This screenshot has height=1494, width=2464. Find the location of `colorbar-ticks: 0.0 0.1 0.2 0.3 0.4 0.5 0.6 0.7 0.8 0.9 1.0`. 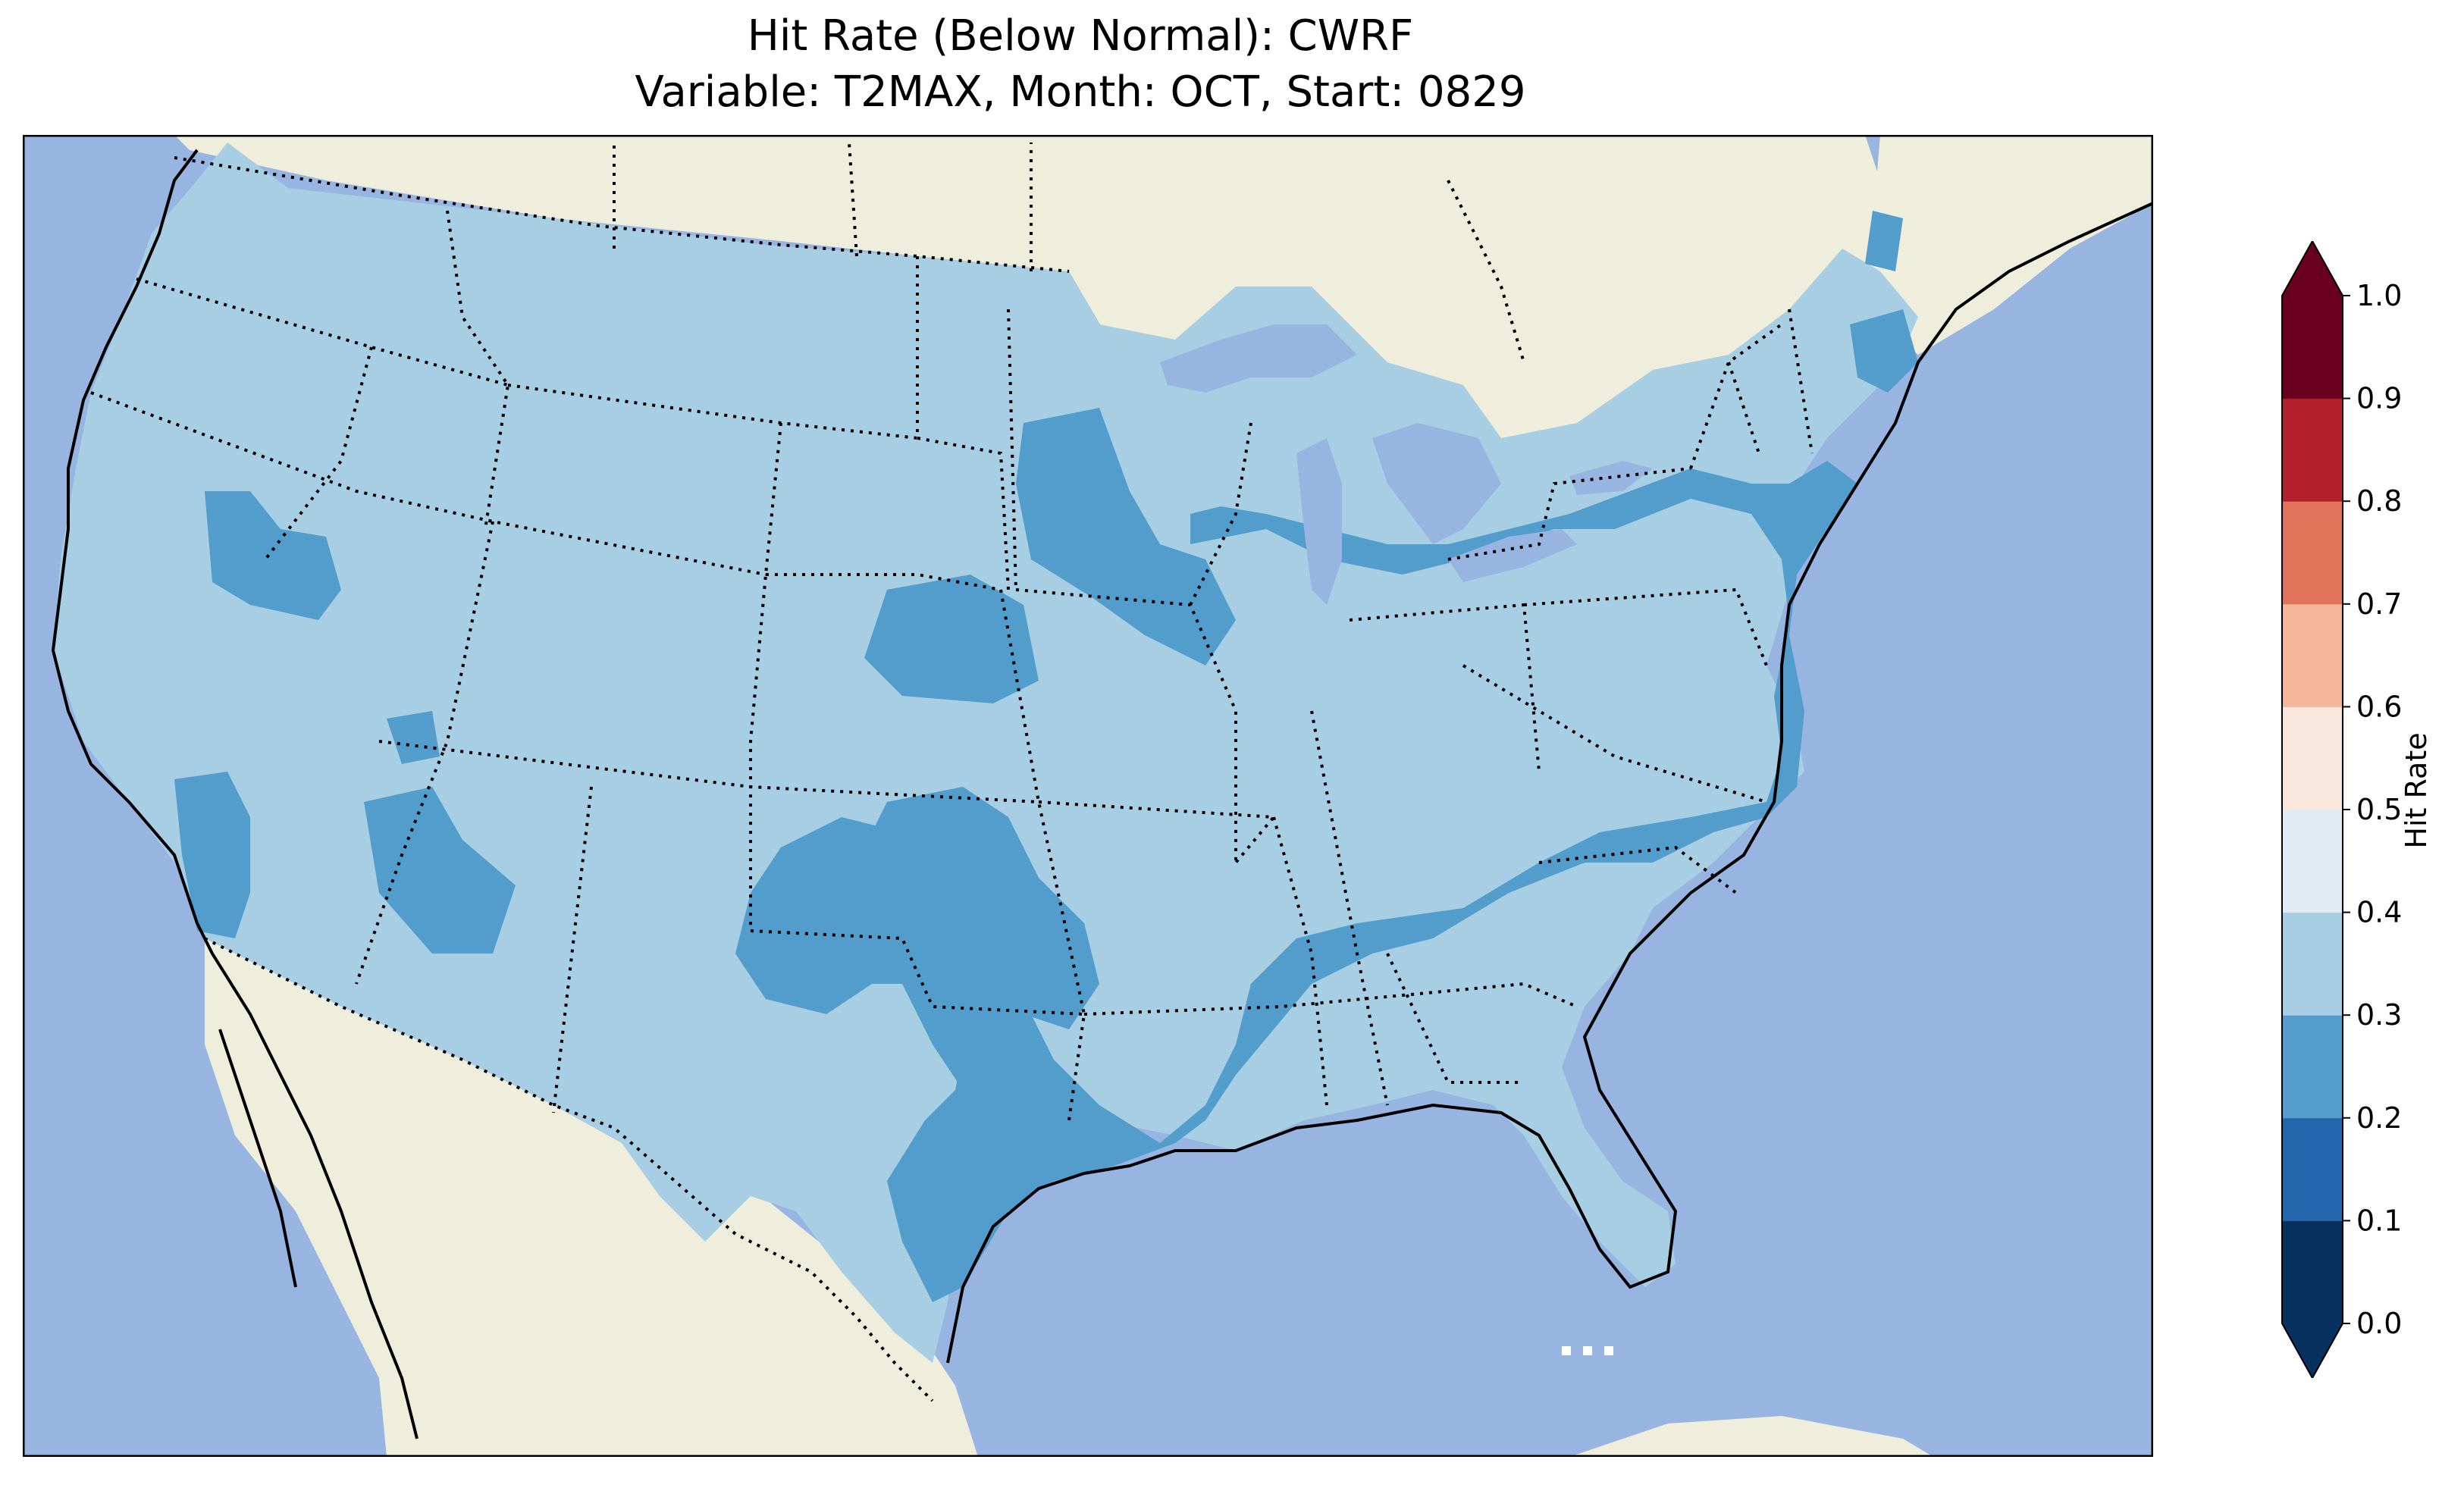

colorbar-ticks: 0.0 0.1 0.2 0.3 0.4 0.5 0.6 0.7 0.8 0.9 1.0 is located at coordinates (2372, 809).